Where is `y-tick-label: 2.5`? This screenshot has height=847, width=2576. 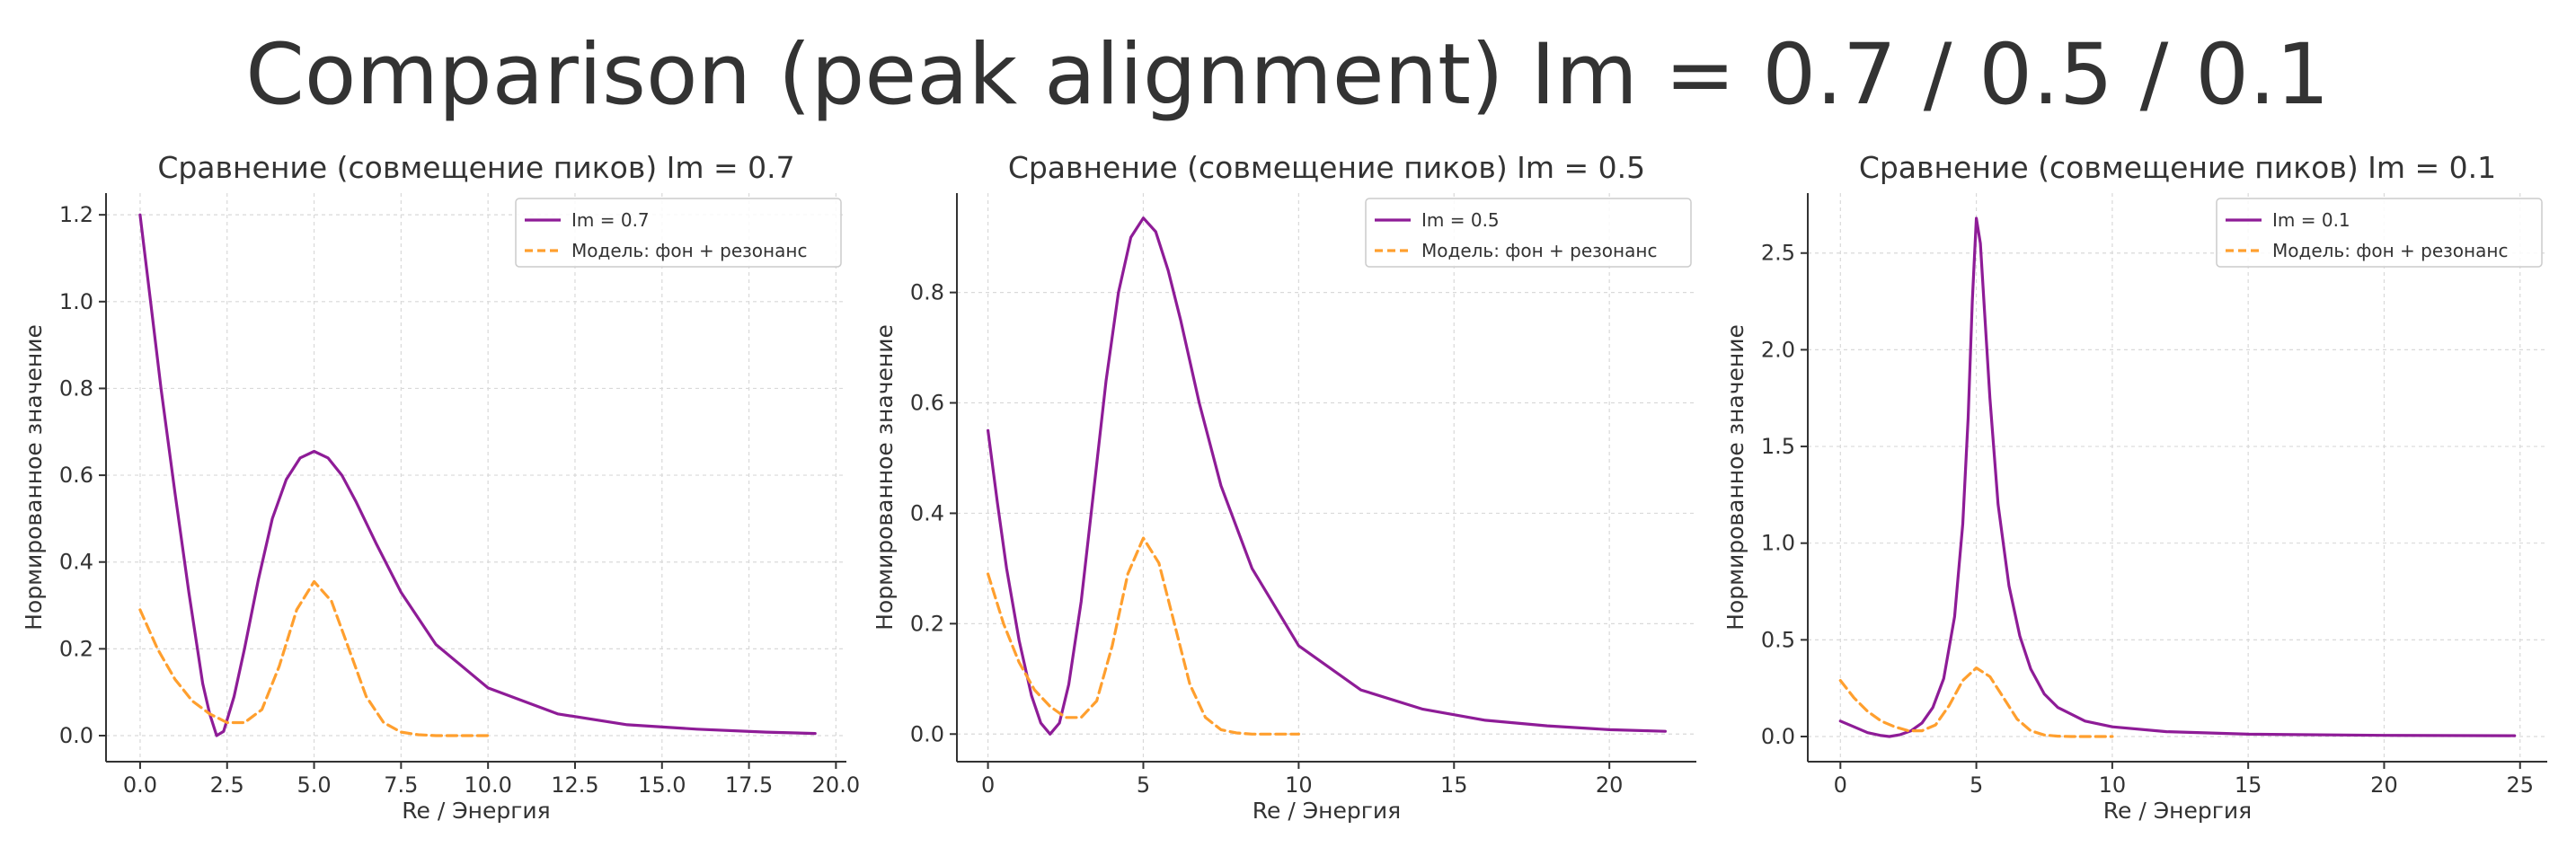 y-tick-label: 2.5 is located at coordinates (1778, 254).